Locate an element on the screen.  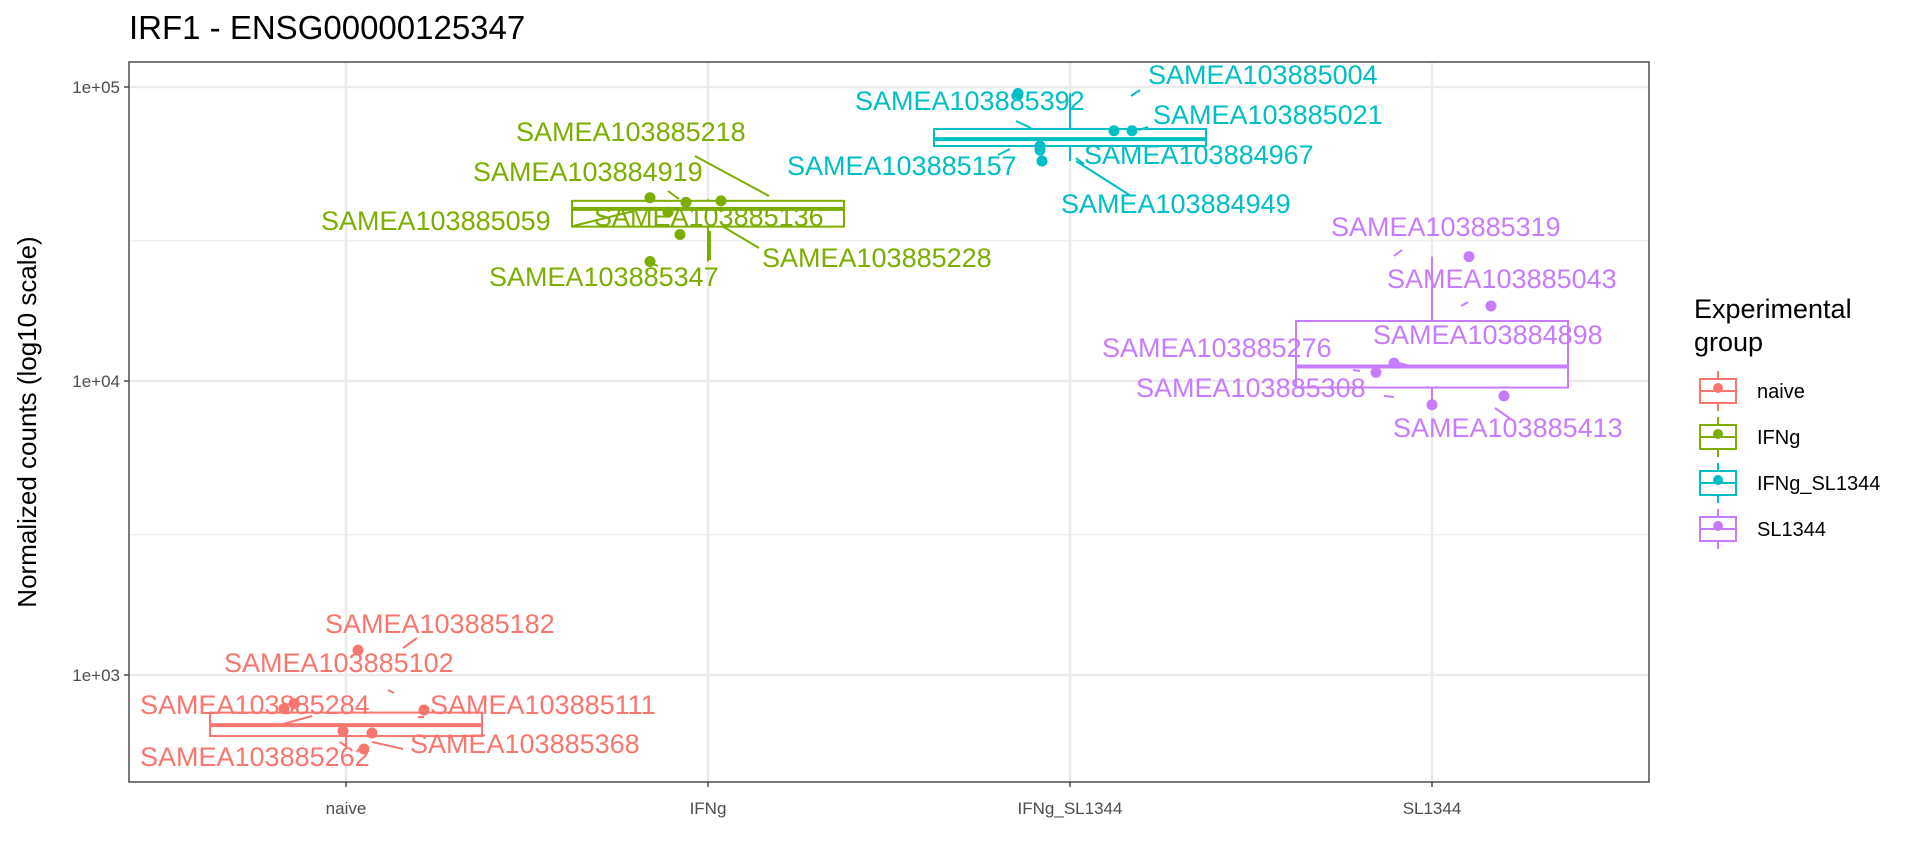
point-label: SAMEA103885059 is located at coordinates (436, 221).